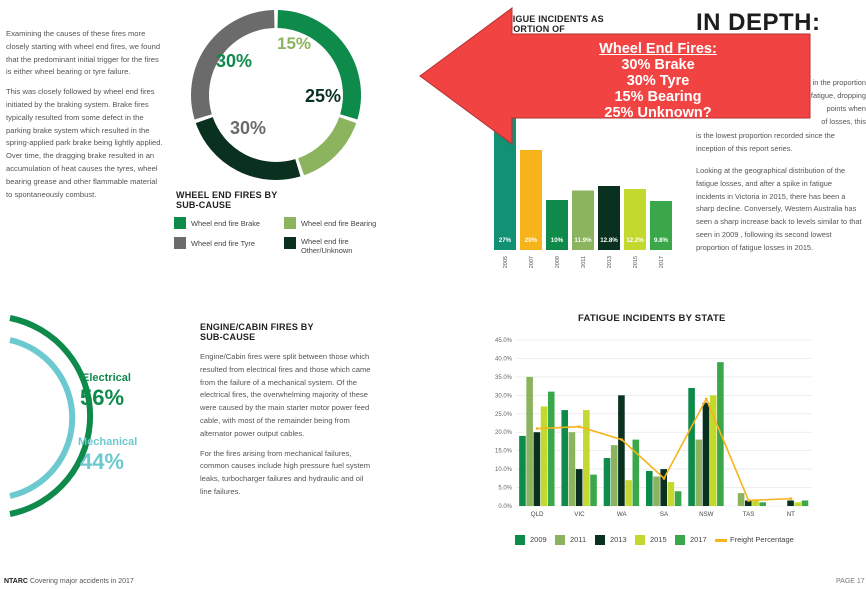 The width and height of the screenshot is (866, 589). I want to click on callout-line: 30% Brake, so click(658, 65).